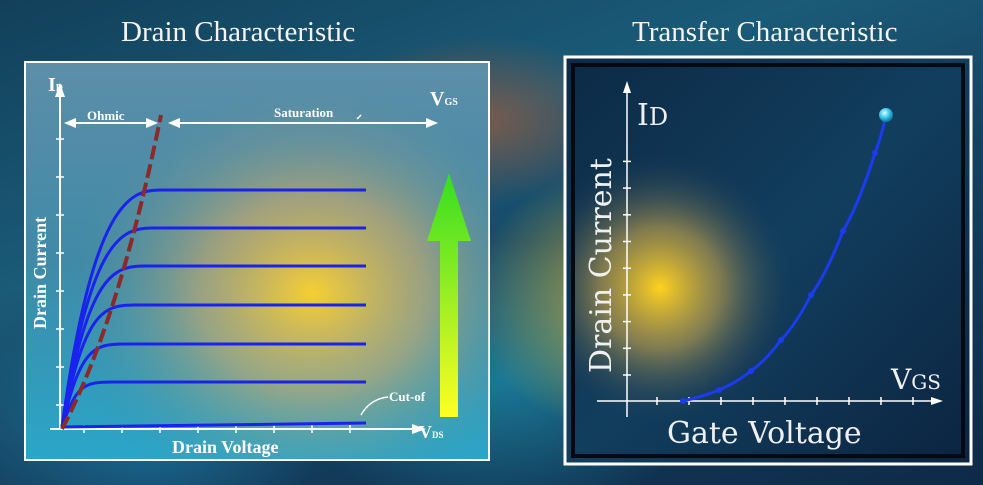 The image size is (983, 485). I want to click on vgs-label: VGS, so click(444, 99).